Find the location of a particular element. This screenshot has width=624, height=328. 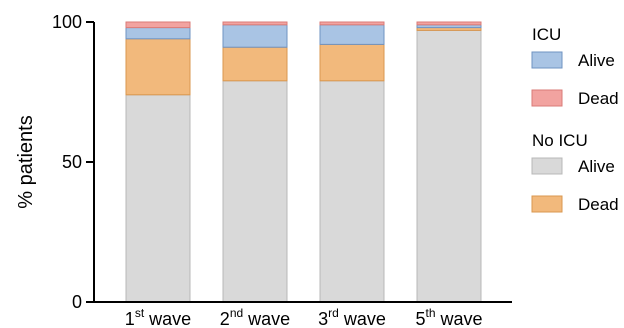

legend-label-noicu-dead: Dead is located at coordinates (598, 204).